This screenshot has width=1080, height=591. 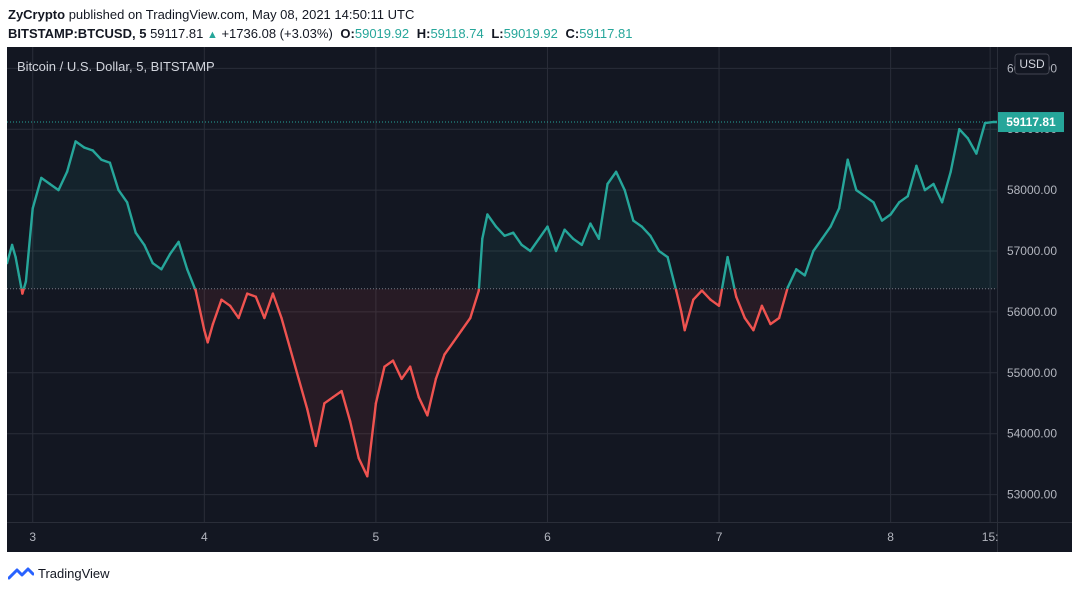 What do you see at coordinates (423, 33) in the screenshot?
I see `high-label: H:` at bounding box center [423, 33].